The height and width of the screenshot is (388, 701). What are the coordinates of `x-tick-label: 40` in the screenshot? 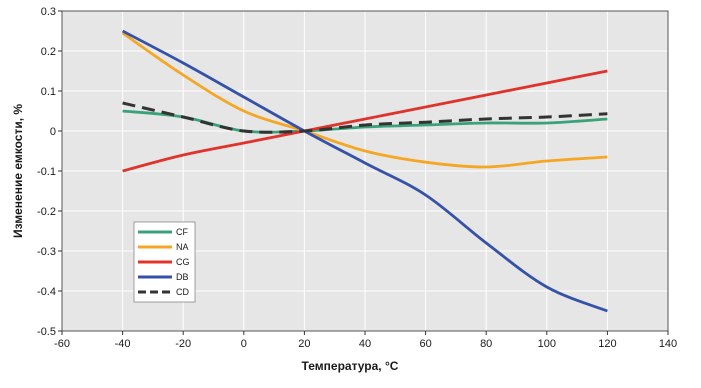 It's located at (365, 344).